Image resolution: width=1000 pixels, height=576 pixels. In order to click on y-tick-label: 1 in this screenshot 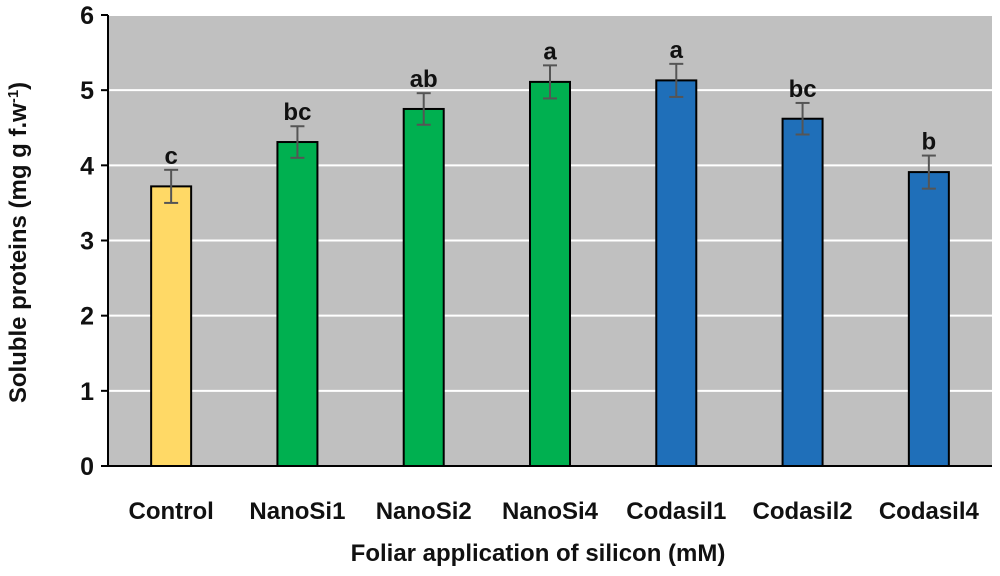, I will do `click(87, 392)`.